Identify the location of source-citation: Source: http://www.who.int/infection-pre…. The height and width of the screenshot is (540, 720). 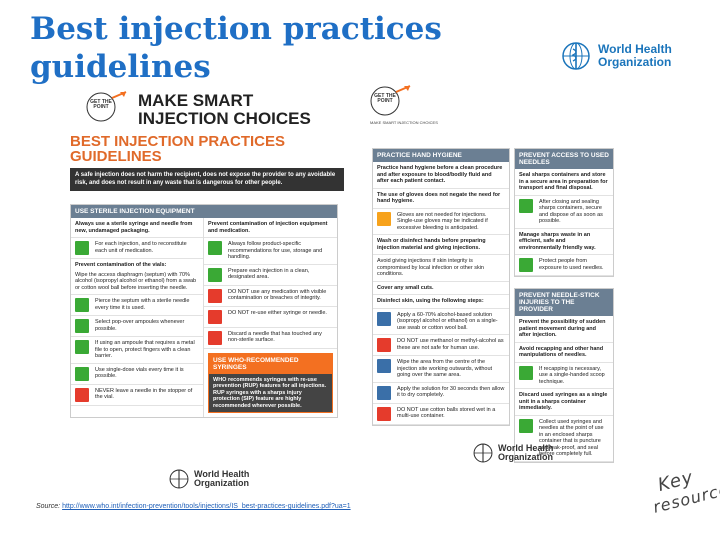
(193, 506).